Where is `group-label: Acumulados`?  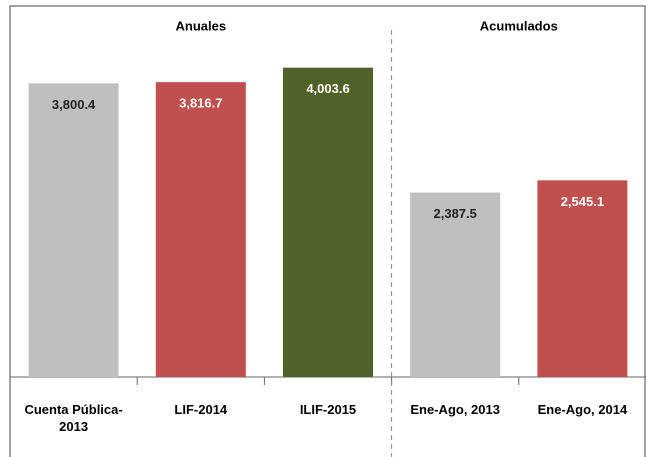
group-label: Acumulados is located at coordinates (519, 25).